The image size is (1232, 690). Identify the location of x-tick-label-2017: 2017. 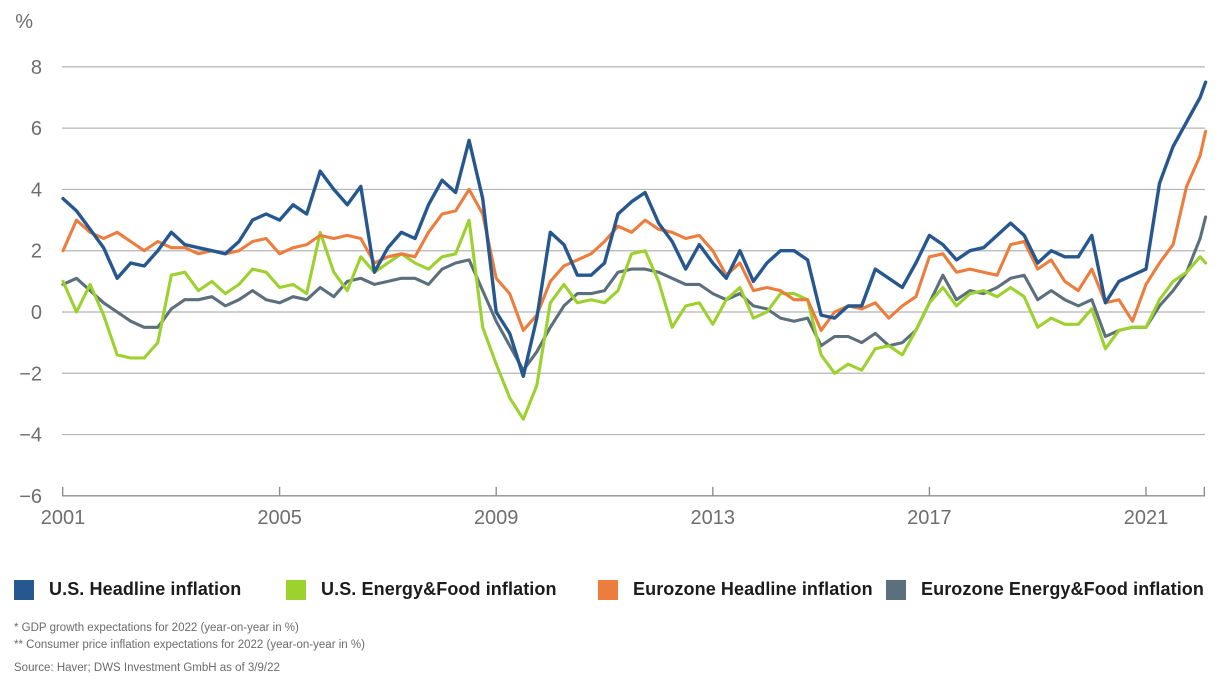
(929, 518).